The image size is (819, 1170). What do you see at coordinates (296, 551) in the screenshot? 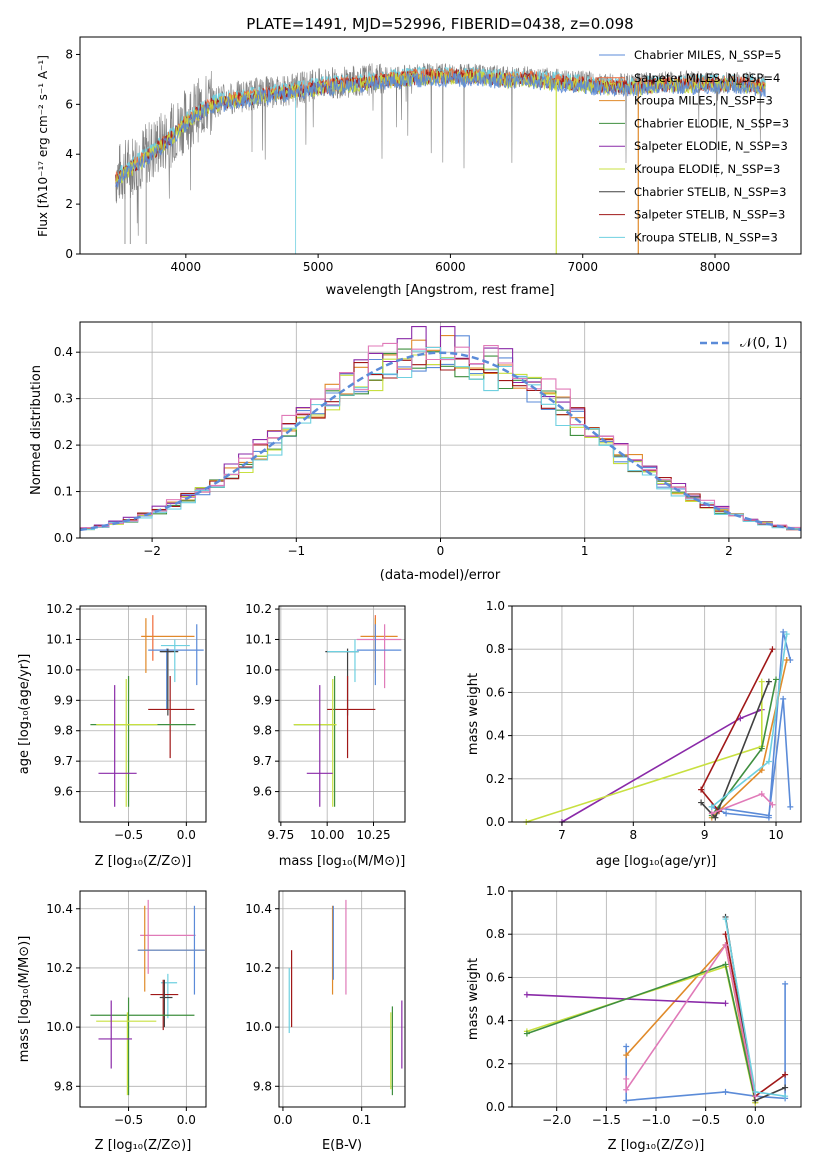
I see `x-tick-label: −1` at bounding box center [296, 551].